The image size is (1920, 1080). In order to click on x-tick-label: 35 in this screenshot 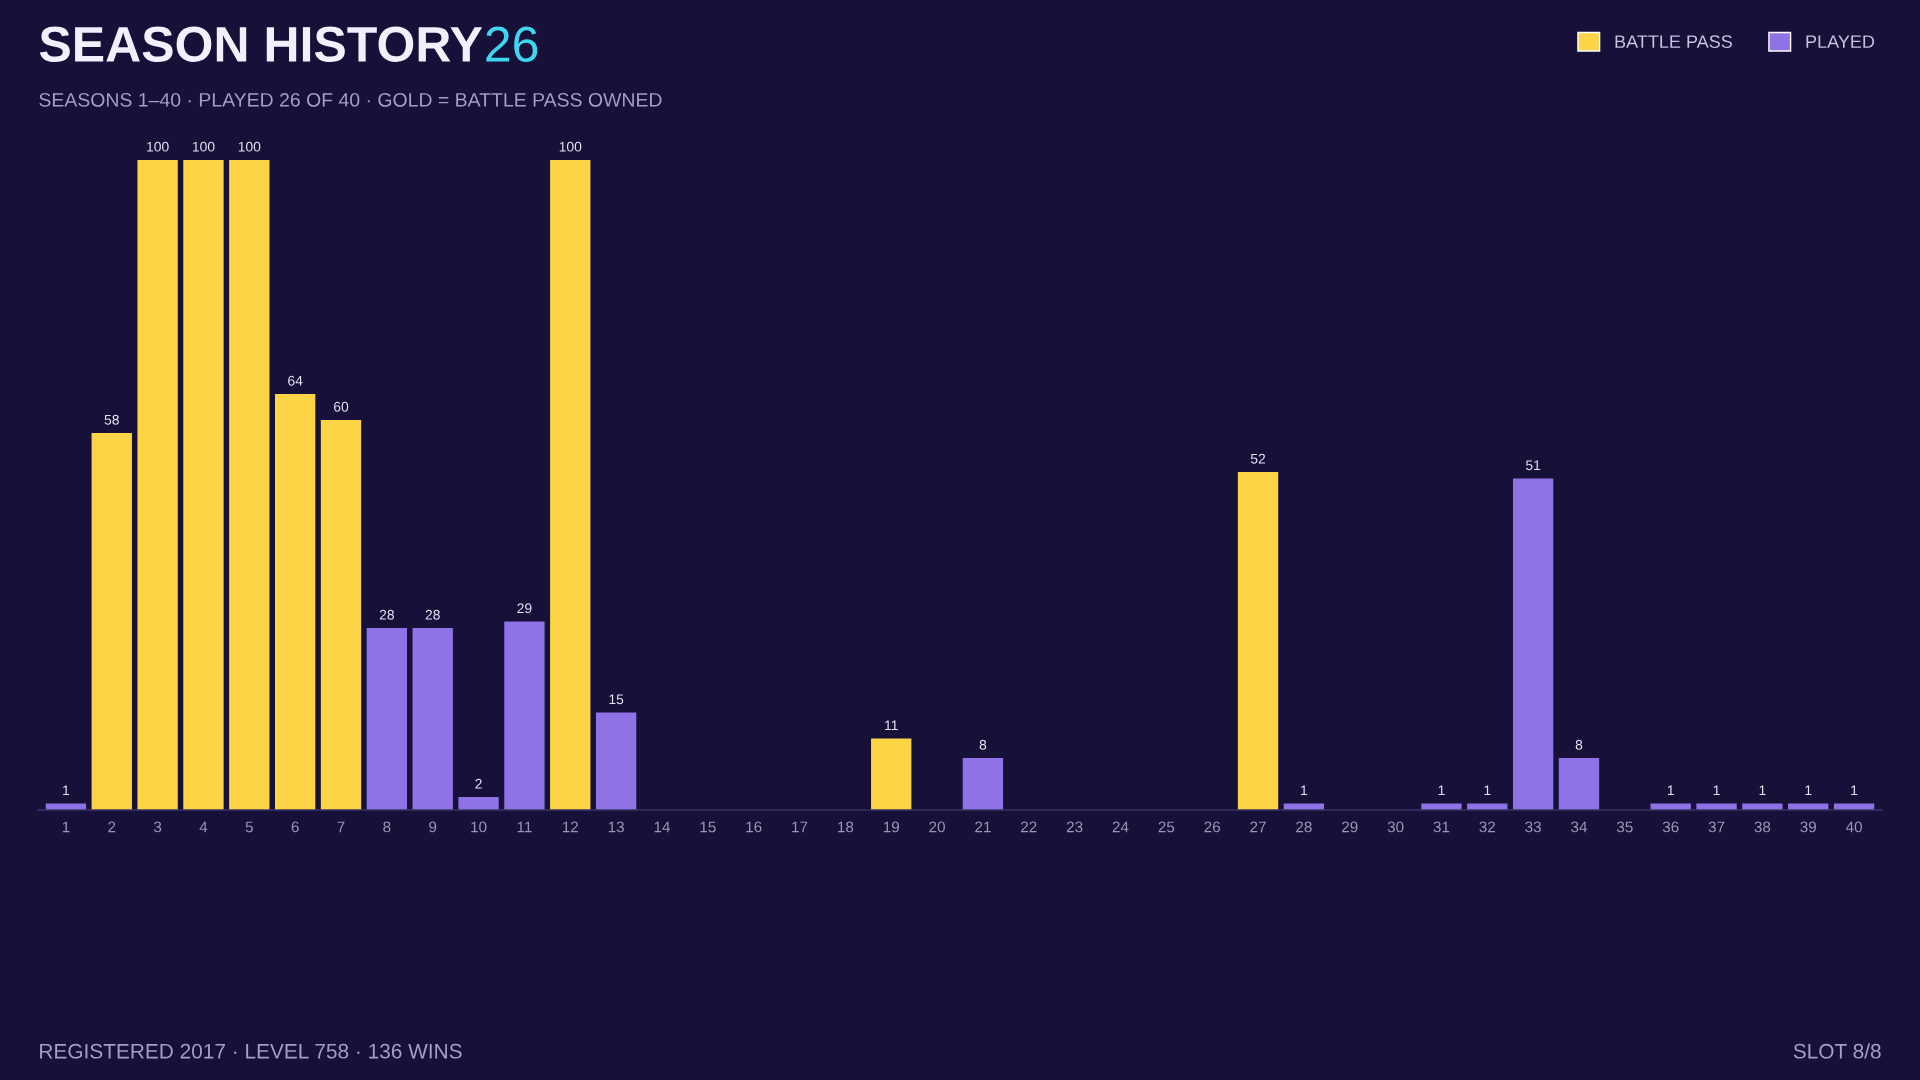, I will do `click(1624, 827)`.